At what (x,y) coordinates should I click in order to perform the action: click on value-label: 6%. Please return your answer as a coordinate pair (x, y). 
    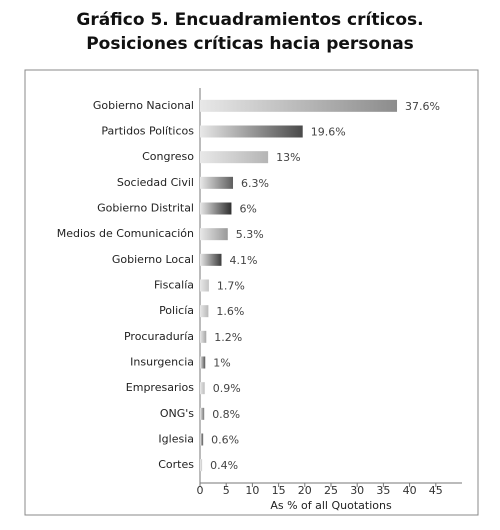
    Looking at the image, I should click on (247, 209).